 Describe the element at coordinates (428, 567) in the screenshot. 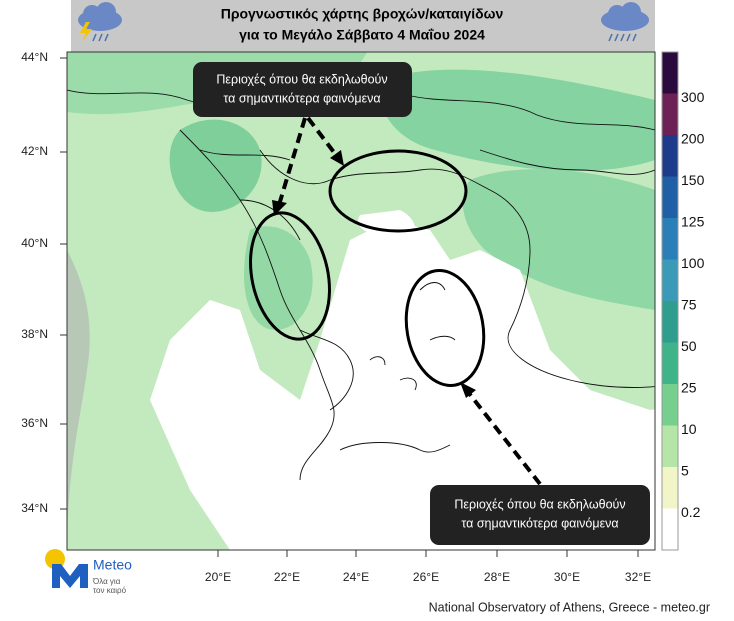

I see `lon-axis: 20°E 22°E 24°E 26°E 28°E 30°E 32°E` at that location.